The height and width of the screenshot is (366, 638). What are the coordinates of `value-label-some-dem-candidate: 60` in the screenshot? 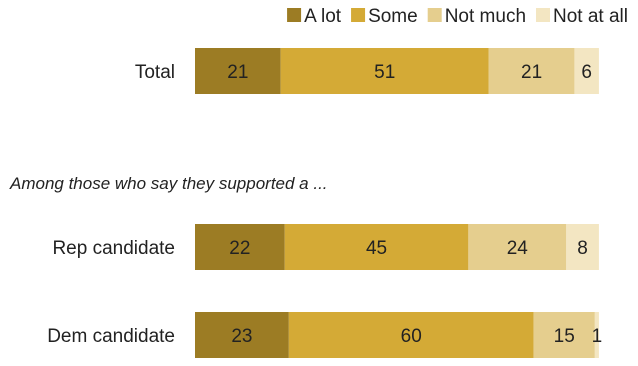 It's located at (411, 336).